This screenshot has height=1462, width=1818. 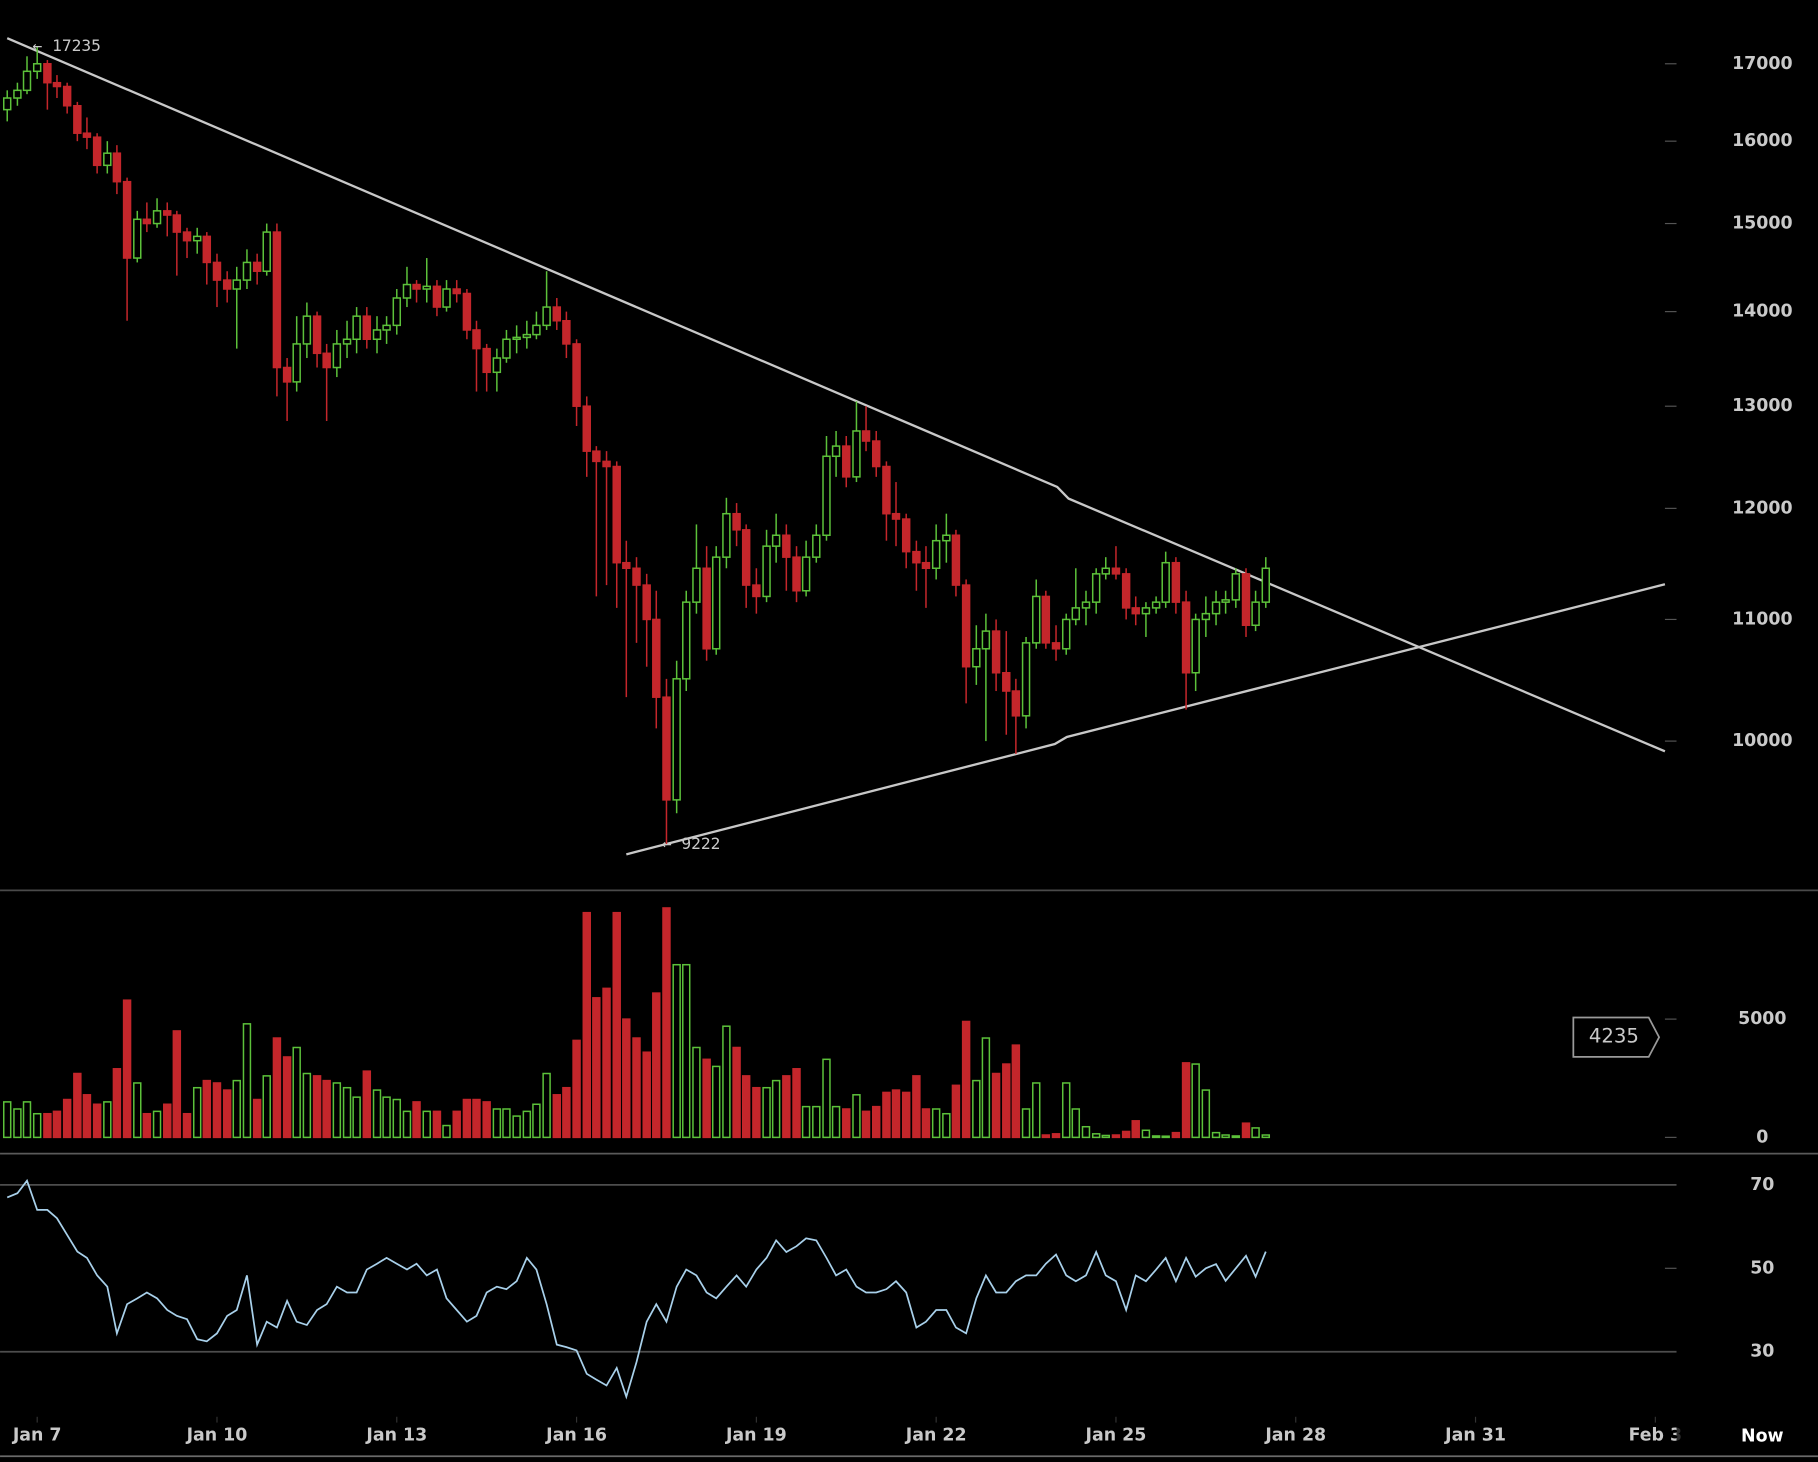 What do you see at coordinates (1762, 224) in the screenshot?
I see `y-tick-label: 15000` at bounding box center [1762, 224].